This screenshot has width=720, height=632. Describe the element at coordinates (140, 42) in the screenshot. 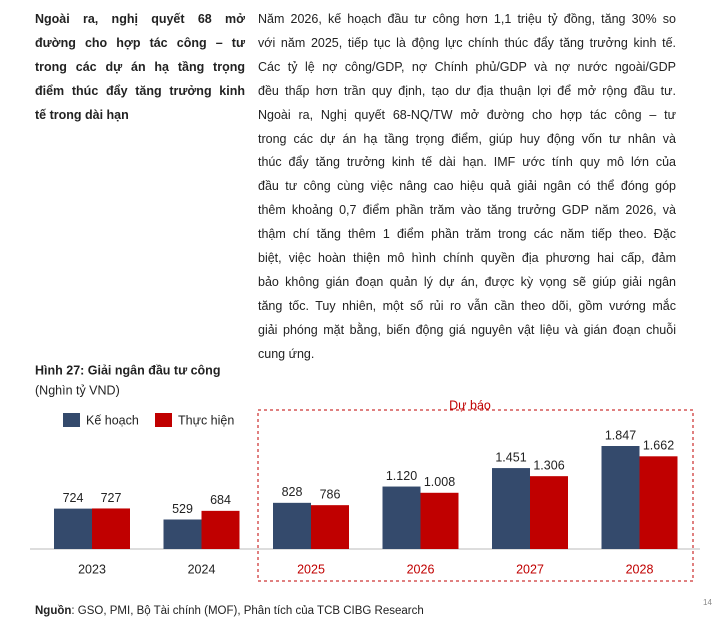

I see `text-line: đường cho hợp tác công – tư` at that location.